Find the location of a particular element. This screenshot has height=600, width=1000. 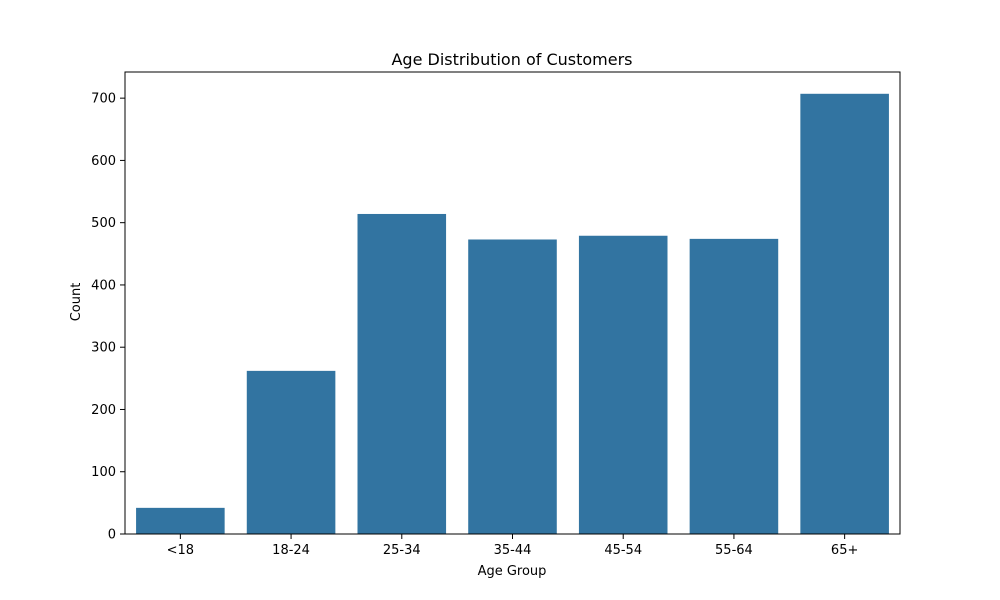

y-tick-label: 500 is located at coordinates (103, 223).